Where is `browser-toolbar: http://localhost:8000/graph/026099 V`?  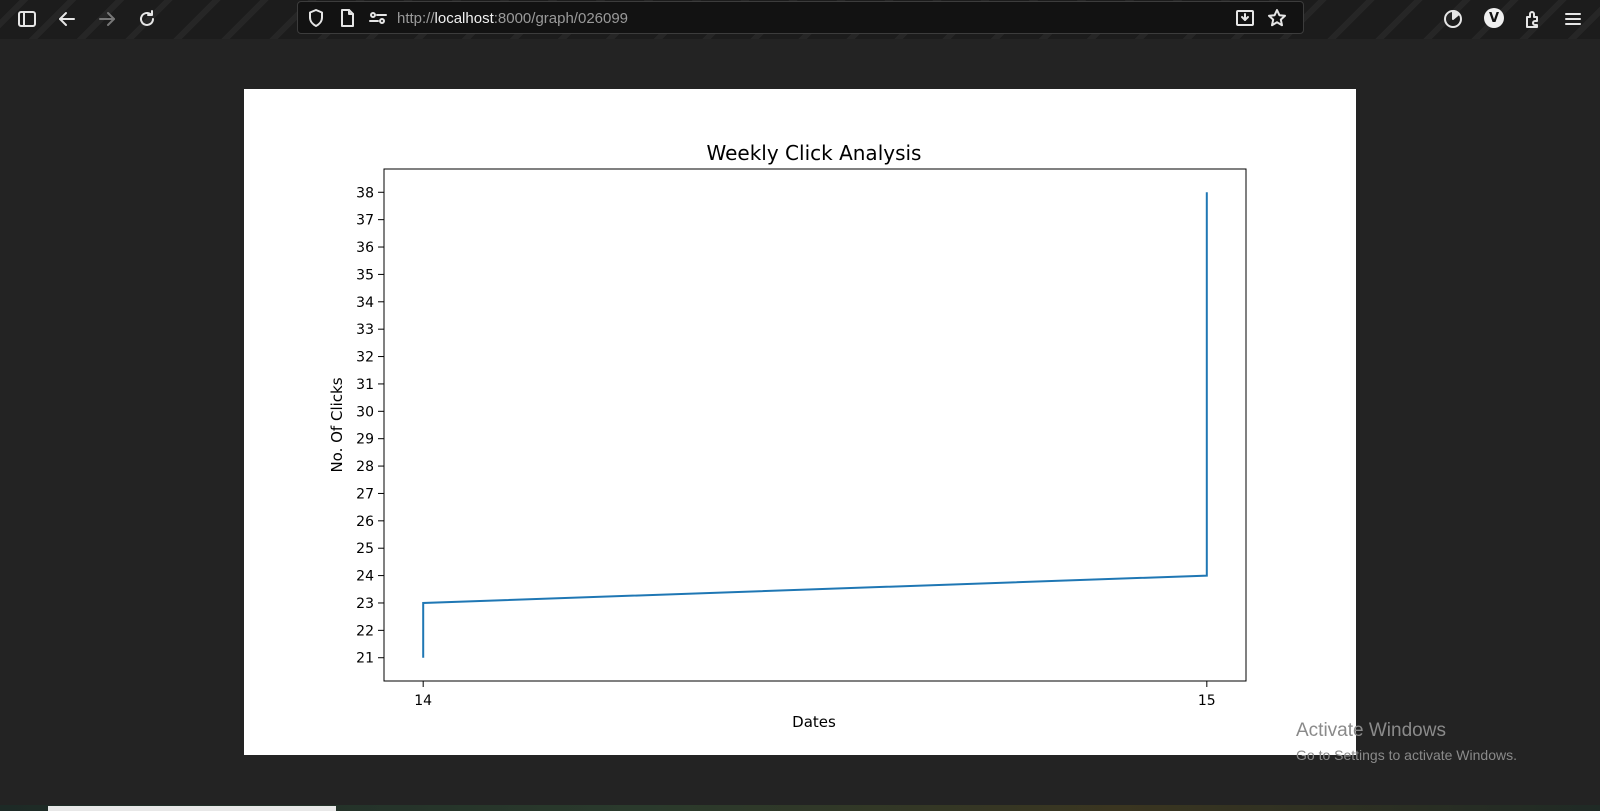 browser-toolbar: http://localhost:8000/graph/026099 V is located at coordinates (800, 19).